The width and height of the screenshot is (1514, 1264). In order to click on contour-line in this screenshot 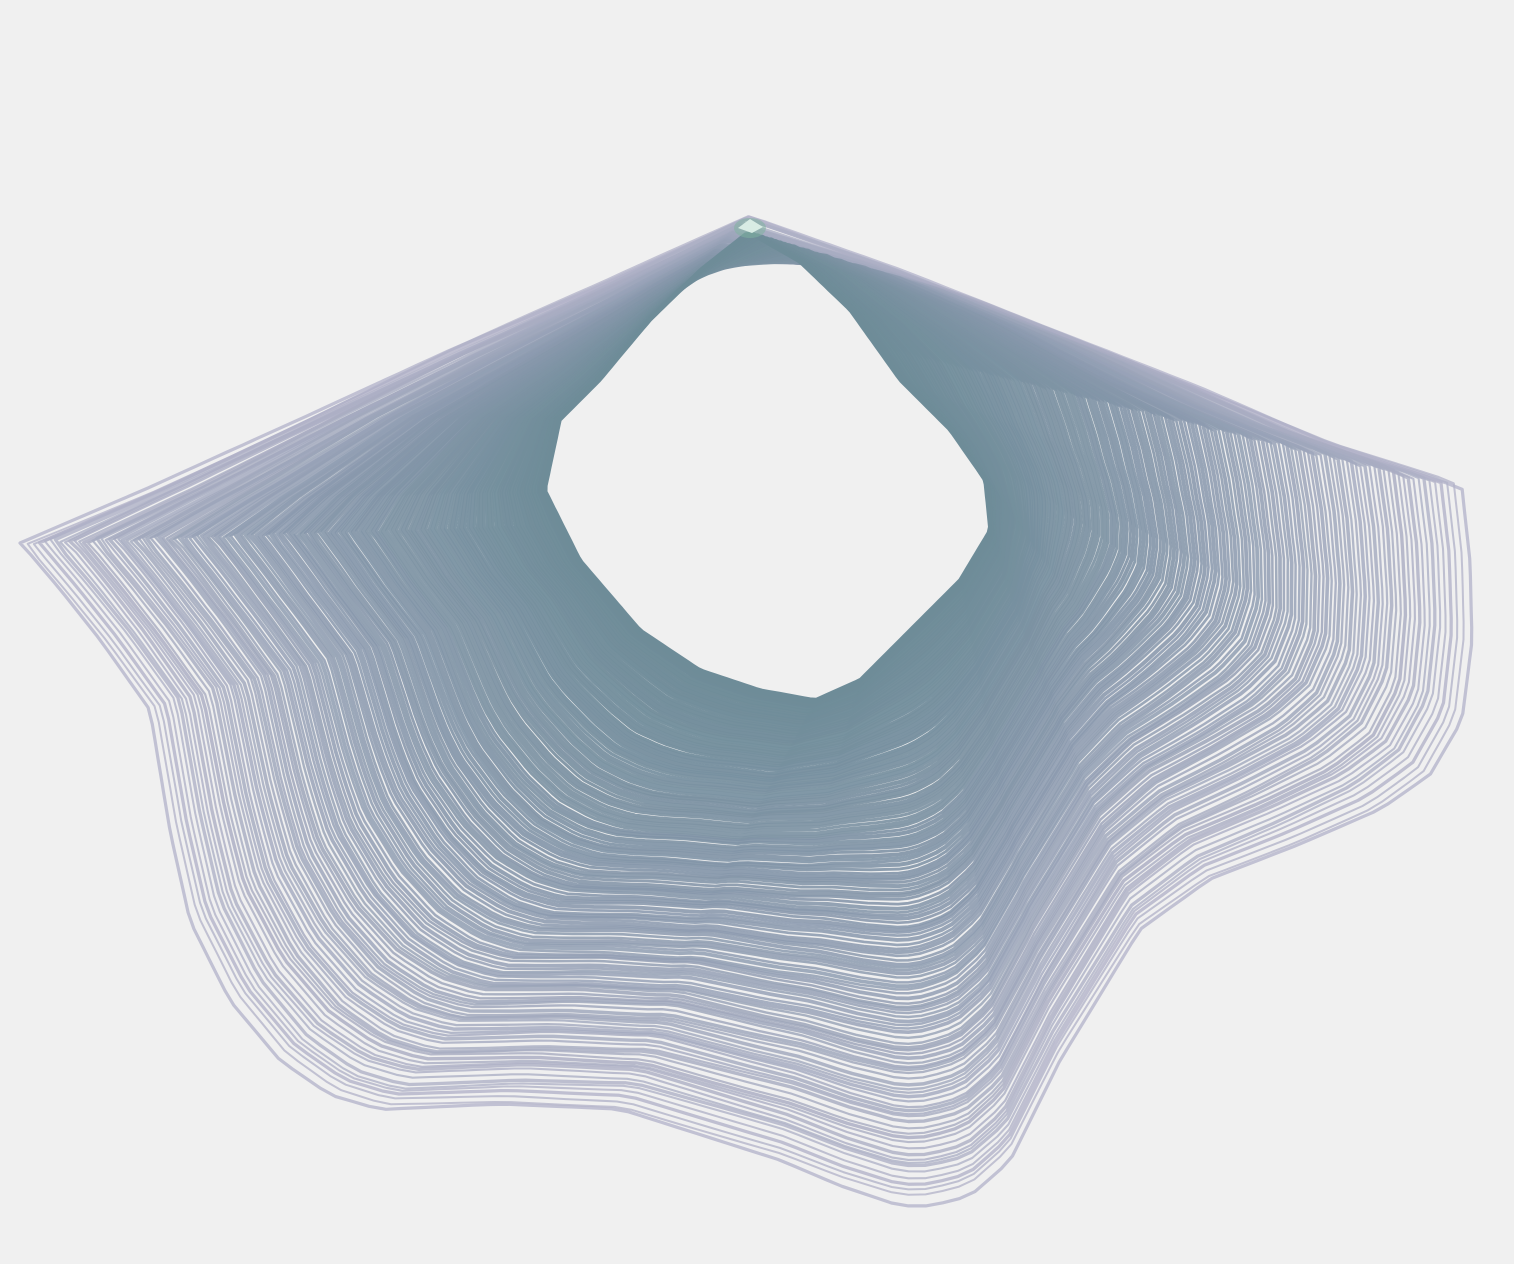, I will do `click(768, 466)`.